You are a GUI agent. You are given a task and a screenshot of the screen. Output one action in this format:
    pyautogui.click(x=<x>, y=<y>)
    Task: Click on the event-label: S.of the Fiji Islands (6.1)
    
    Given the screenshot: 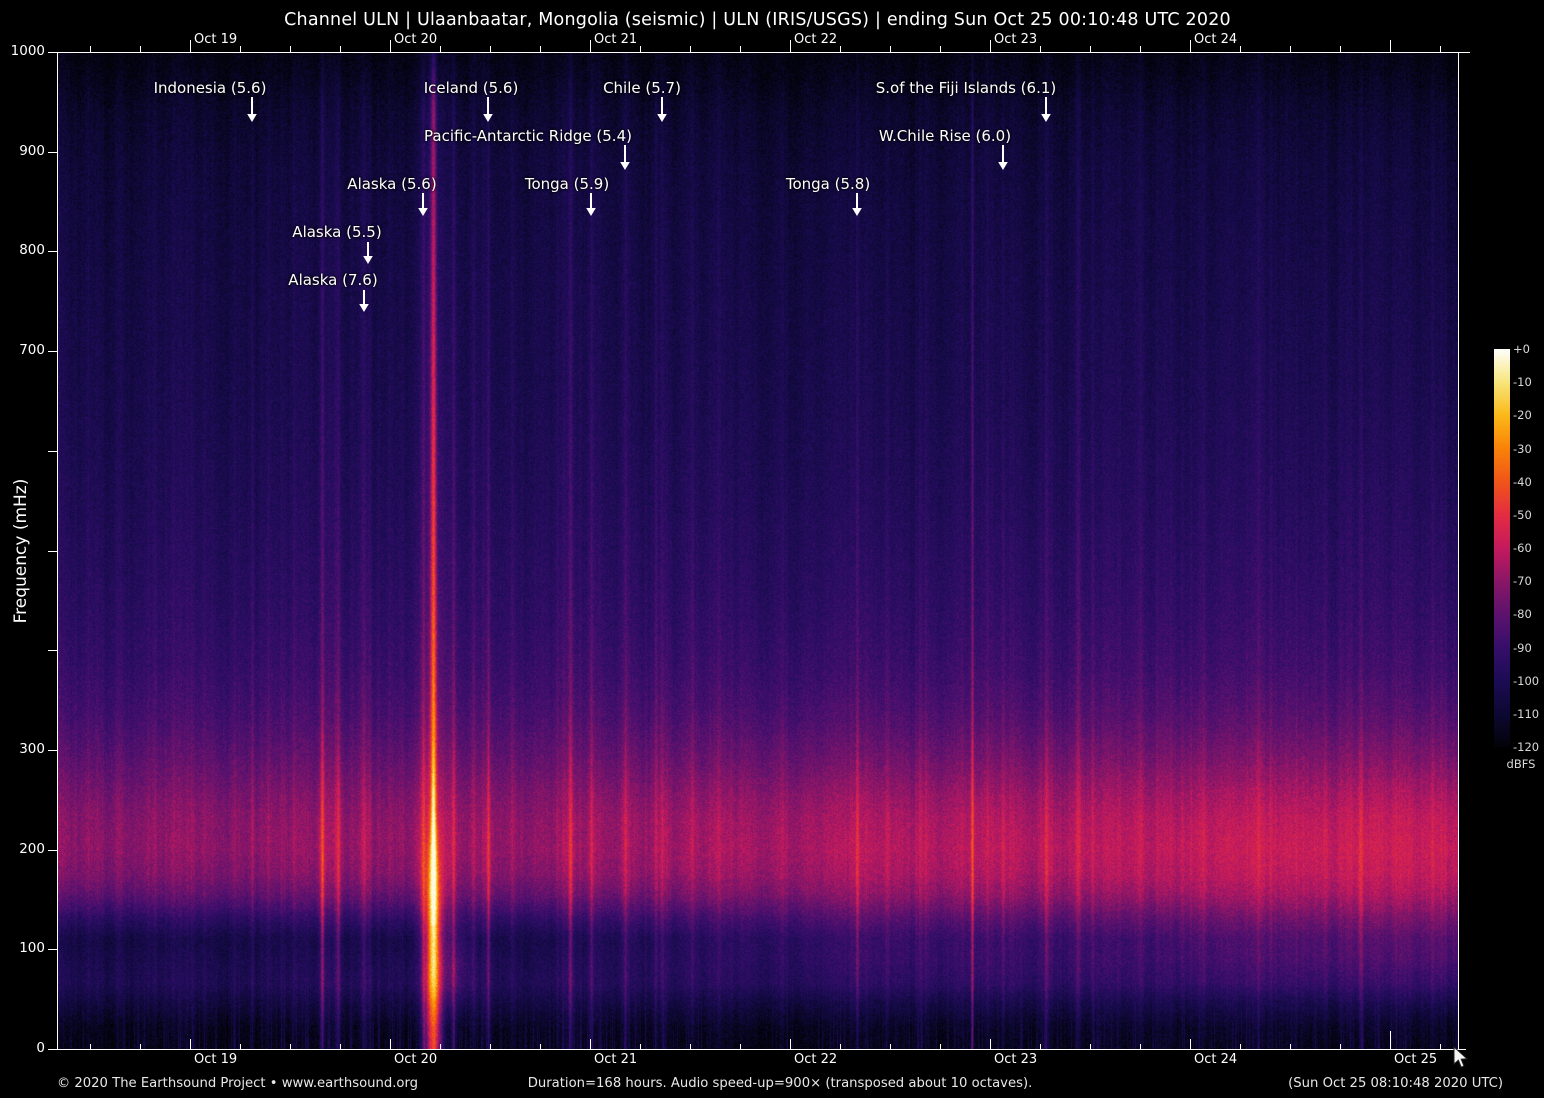 What is the action you would take?
    pyautogui.click(x=966, y=88)
    